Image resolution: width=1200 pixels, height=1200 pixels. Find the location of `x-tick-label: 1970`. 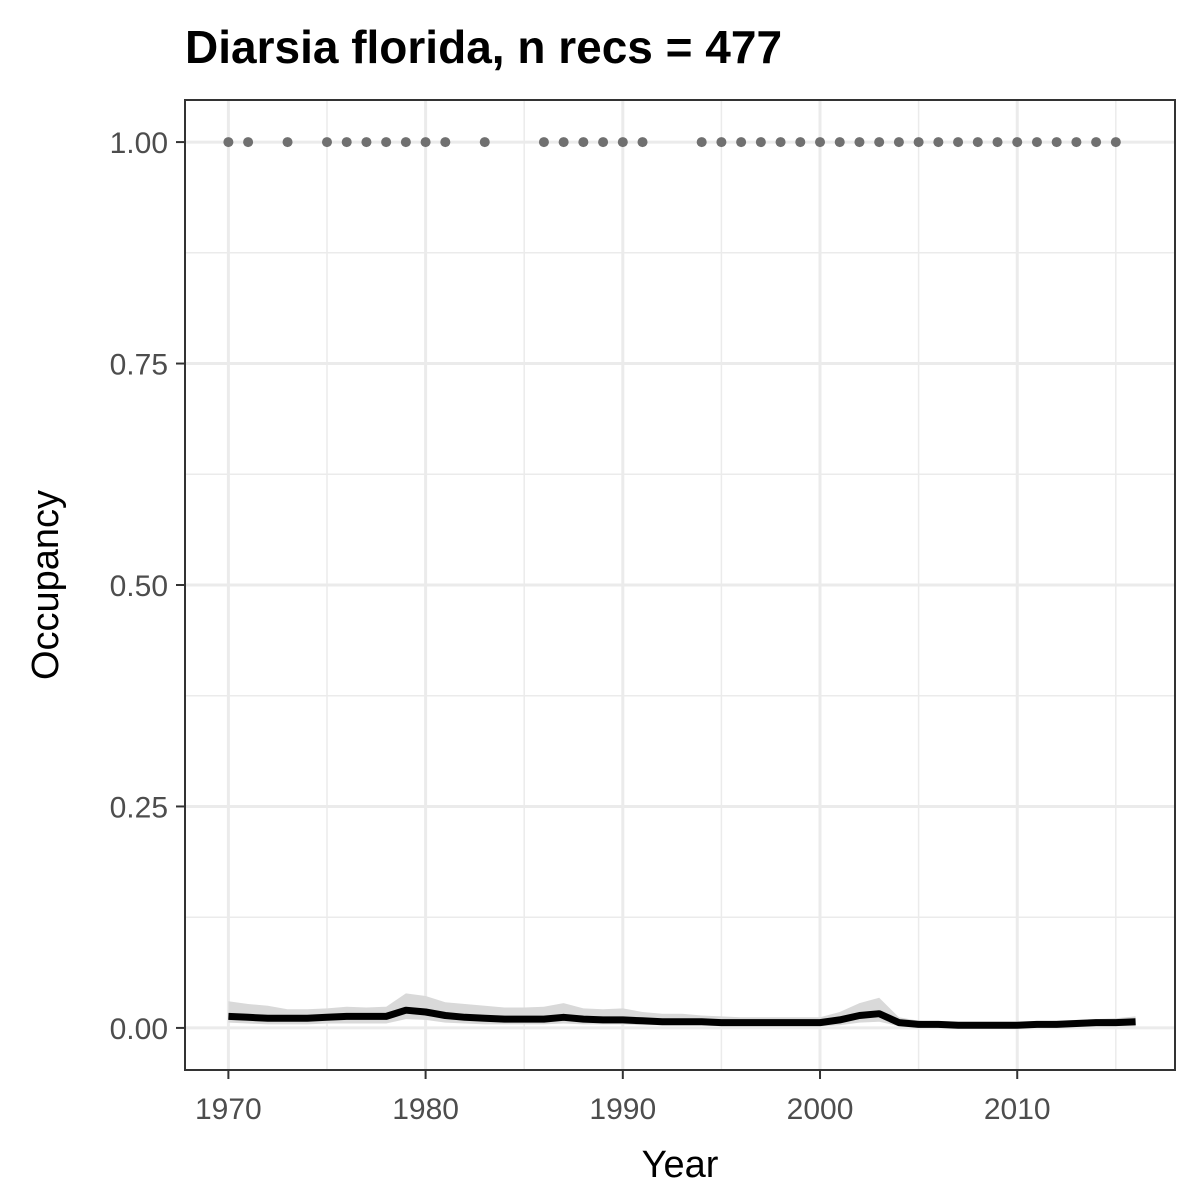

x-tick-label: 1970 is located at coordinates (228, 1109).